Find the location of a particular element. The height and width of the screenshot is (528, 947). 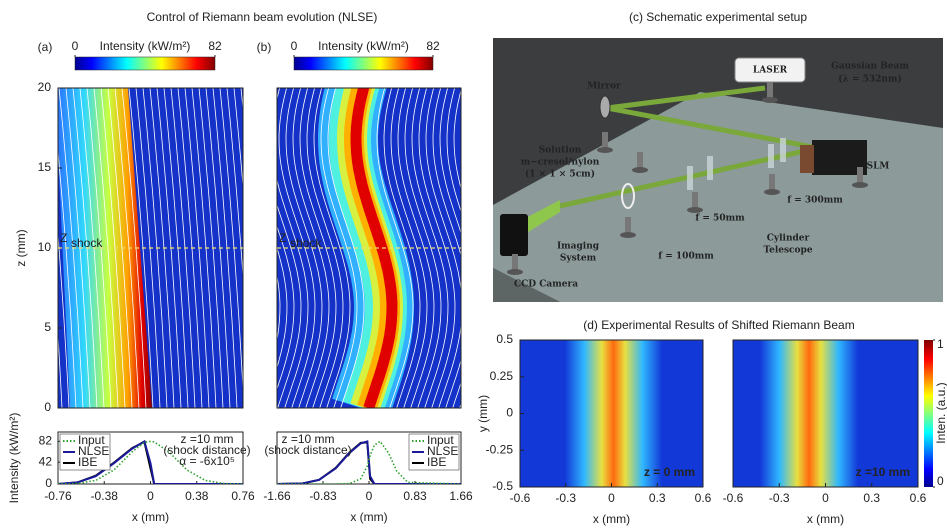

x-tick-label: -0.76 is located at coordinates (58, 496).